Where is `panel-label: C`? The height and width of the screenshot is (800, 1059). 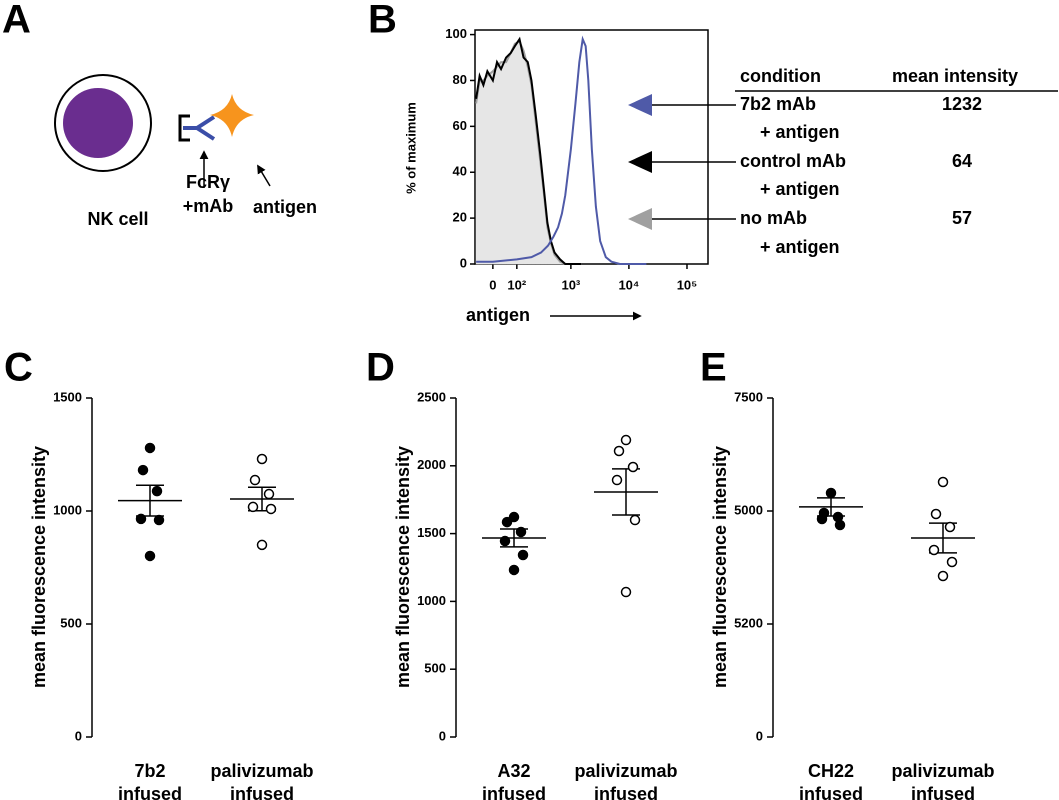 panel-label: C is located at coordinates (18, 368).